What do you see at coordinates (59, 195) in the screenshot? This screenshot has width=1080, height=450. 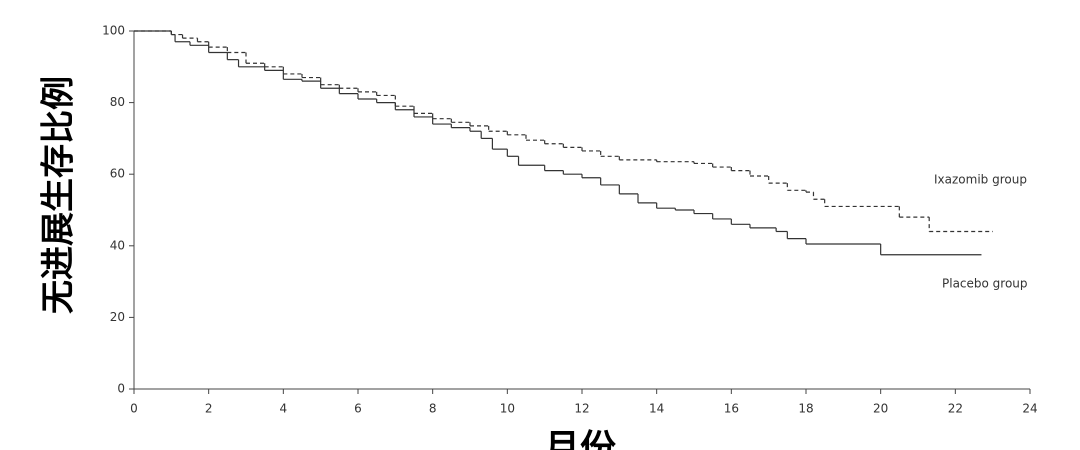 I see `y-axis-label: 无进展生存比例` at bounding box center [59, 195].